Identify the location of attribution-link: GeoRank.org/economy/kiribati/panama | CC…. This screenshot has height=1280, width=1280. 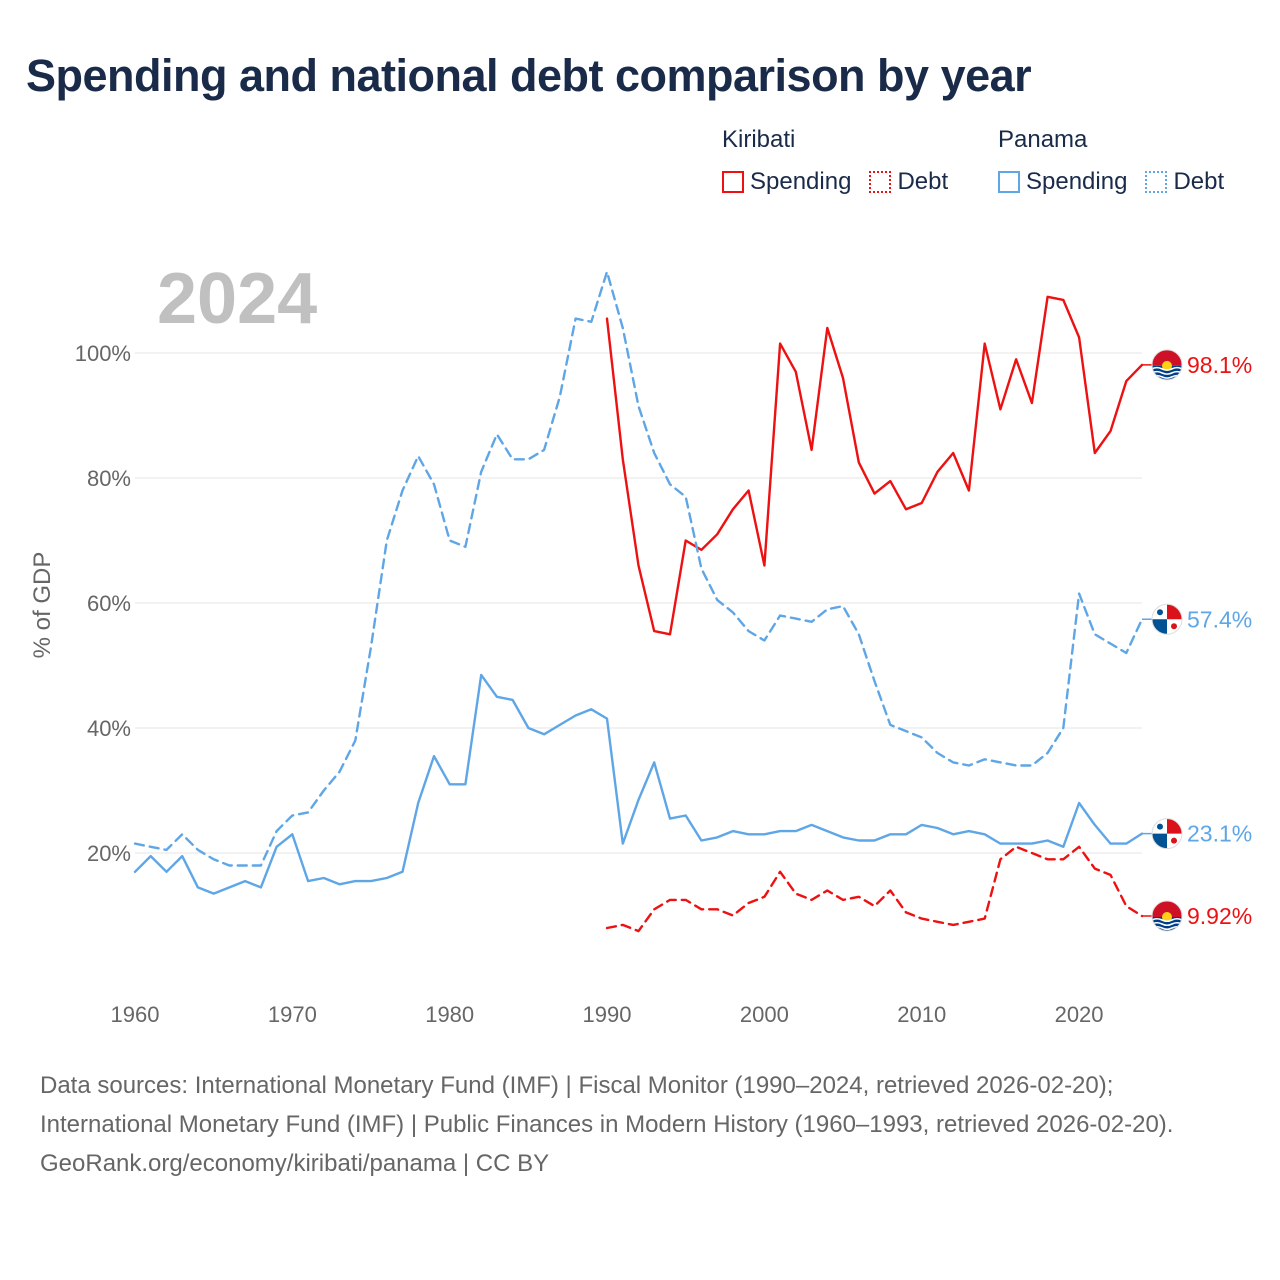
(295, 1163).